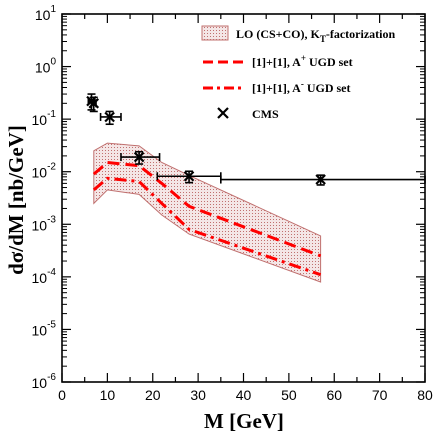 This screenshot has height=436, width=436. I want to click on x-tick-label-30: 30, so click(198, 395).